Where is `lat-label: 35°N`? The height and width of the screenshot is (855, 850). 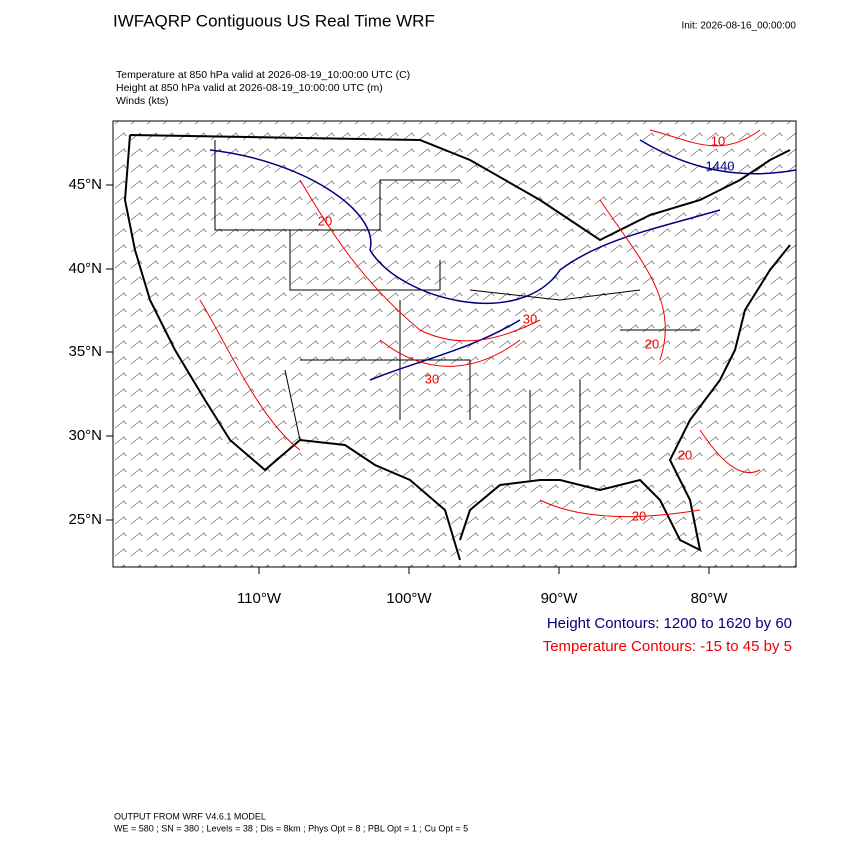 lat-label: 35°N is located at coordinates (85, 351).